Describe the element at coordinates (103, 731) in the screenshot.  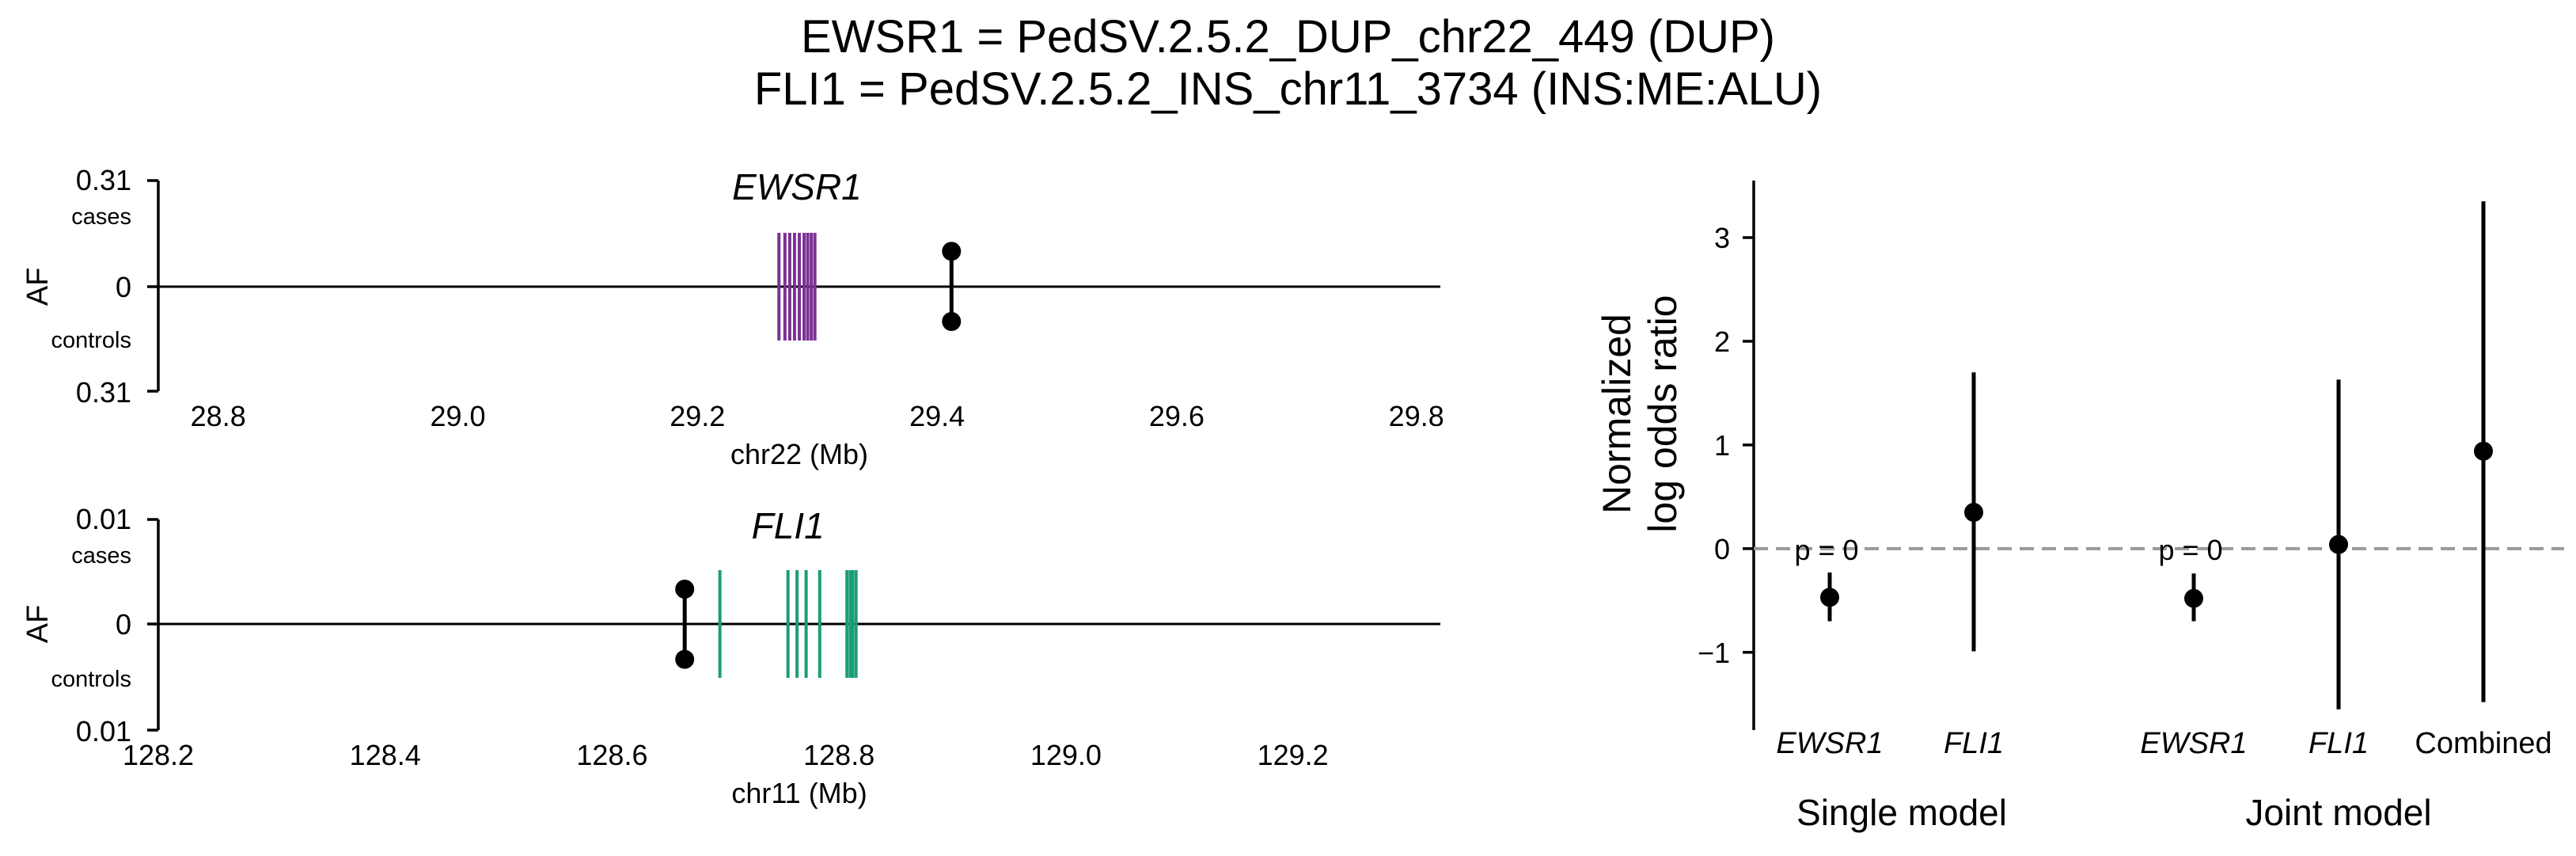
I see `y-tick-label-bottom-fli1: 0.01` at that location.